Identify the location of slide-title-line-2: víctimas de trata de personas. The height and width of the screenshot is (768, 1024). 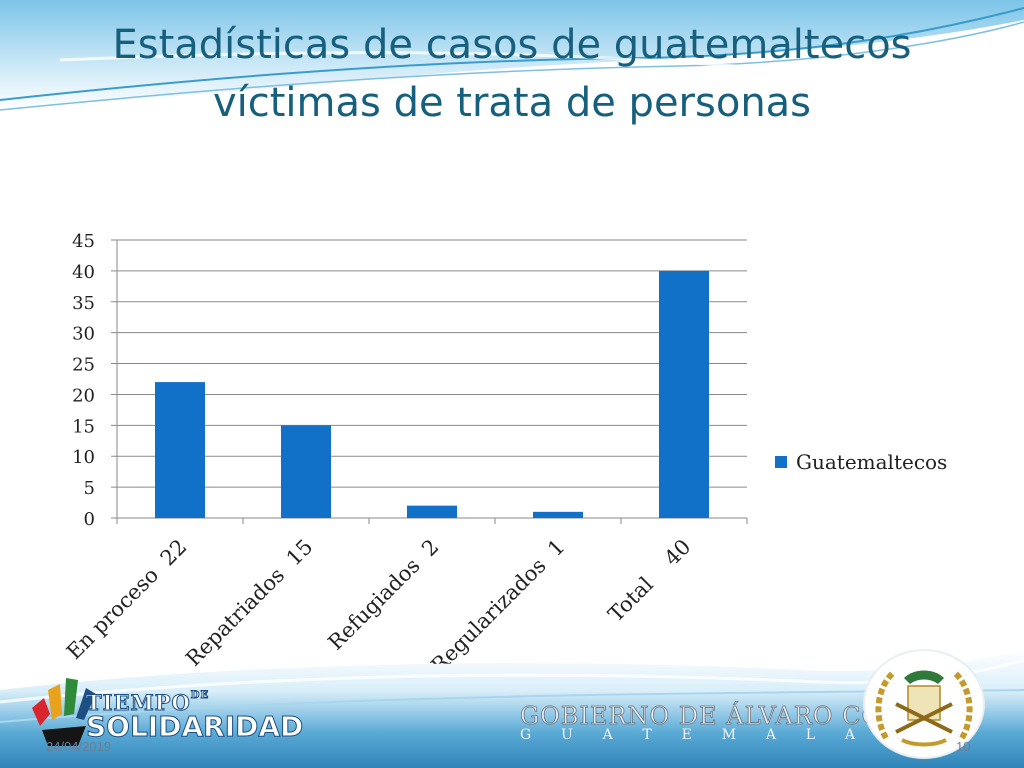
(512, 103).